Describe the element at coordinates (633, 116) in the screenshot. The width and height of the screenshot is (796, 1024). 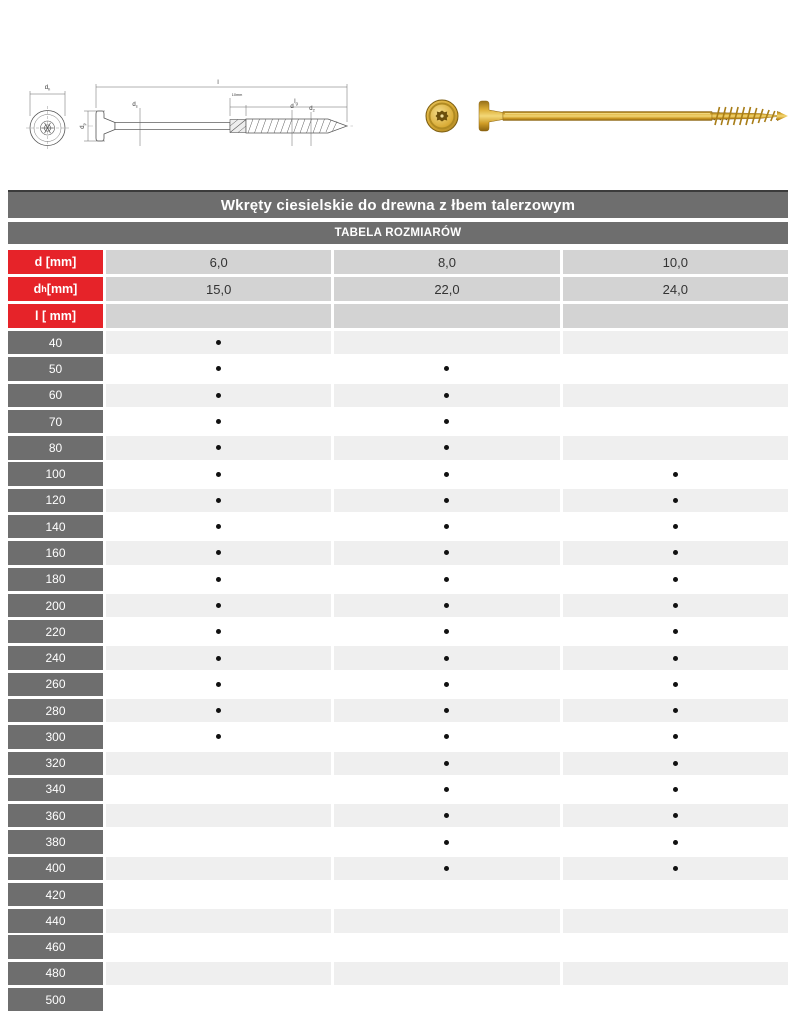
I see `screw-side-photo` at that location.